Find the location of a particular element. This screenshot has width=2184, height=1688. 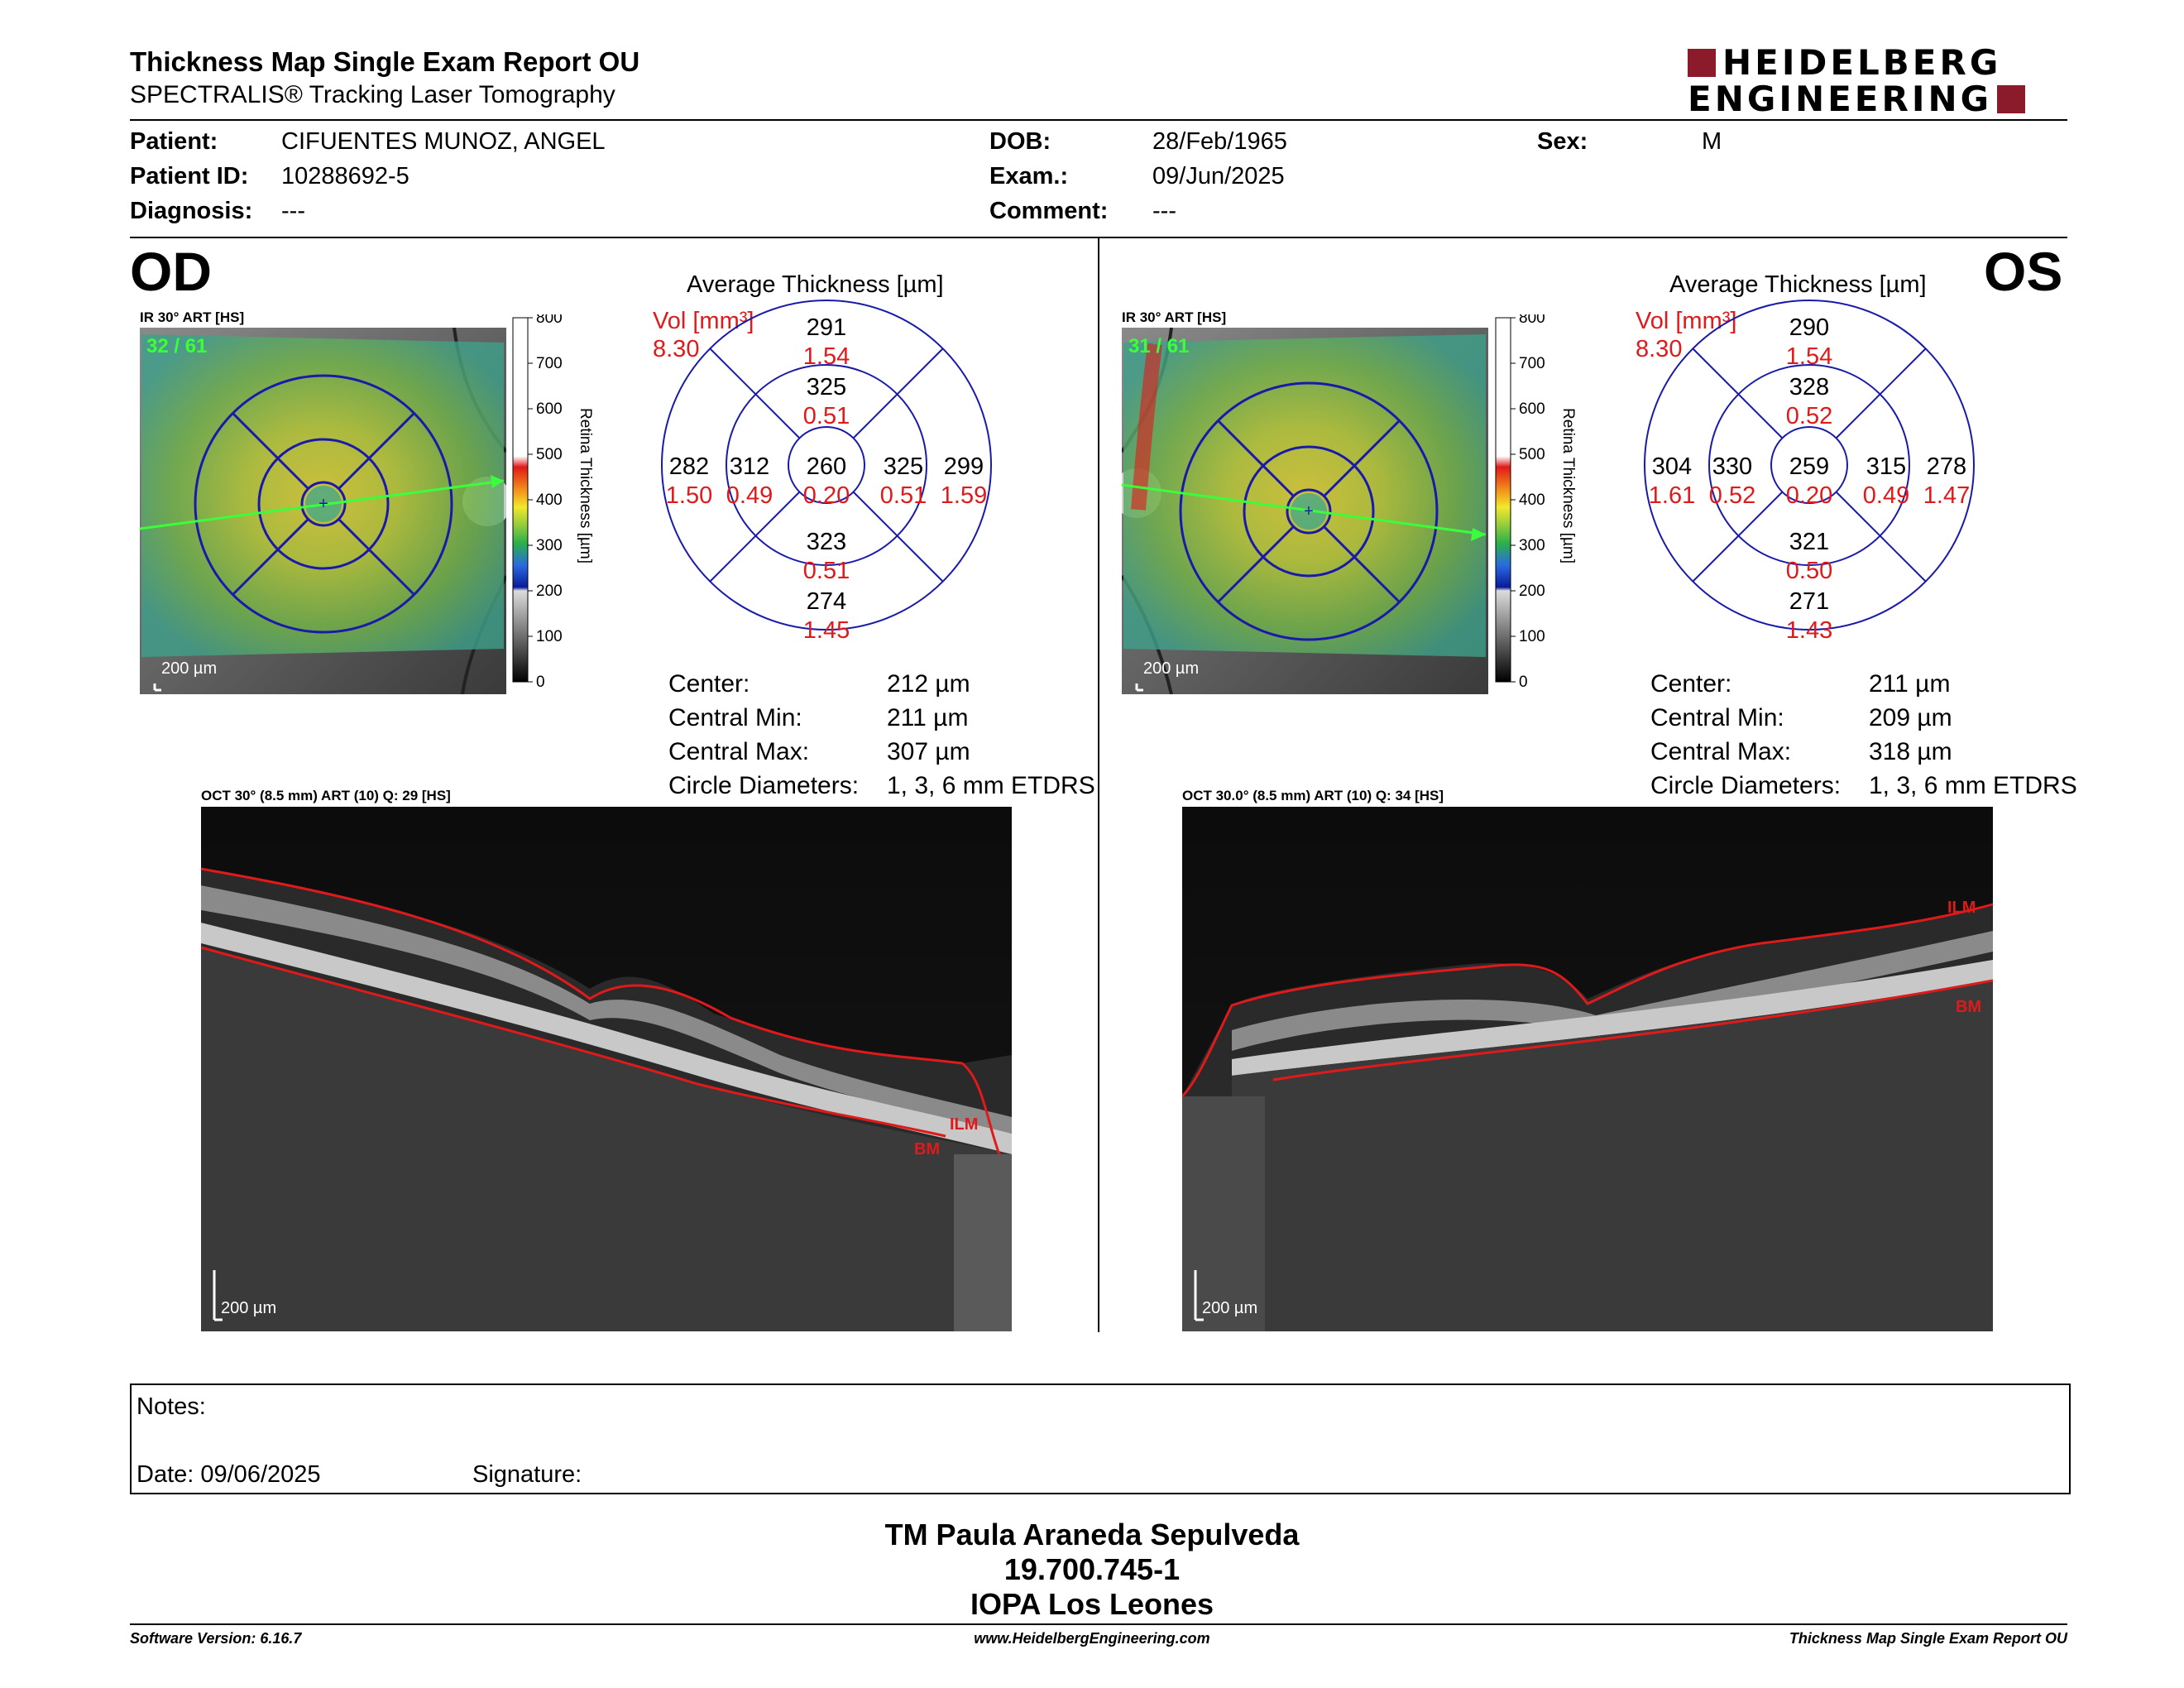

website-link: www.HeidelbergEngineering.com is located at coordinates (1092, 1638).